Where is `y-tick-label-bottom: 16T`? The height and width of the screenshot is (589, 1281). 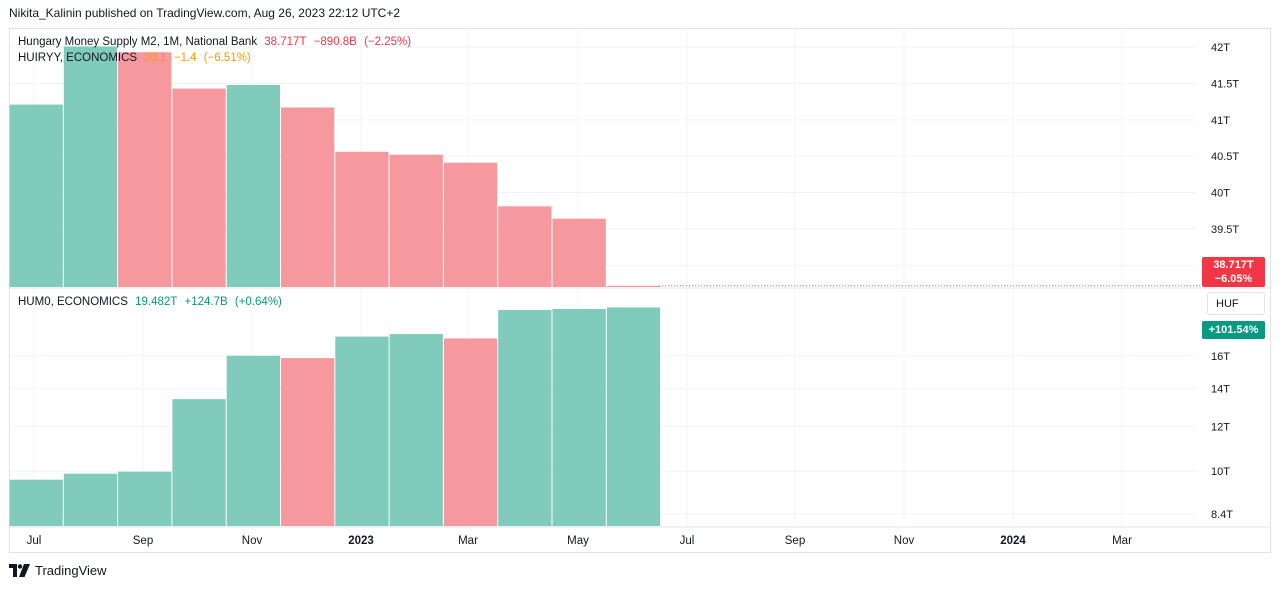
y-tick-label-bottom: 16T is located at coordinates (1220, 357).